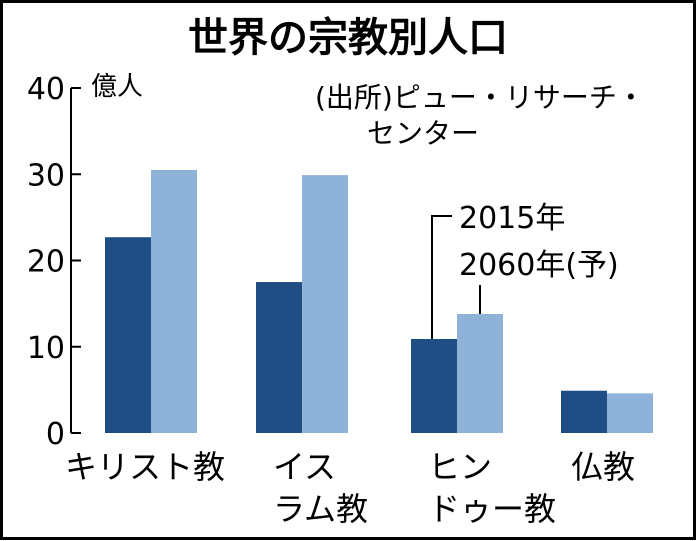 The width and height of the screenshot is (696, 541). What do you see at coordinates (55, 434) in the screenshot?
I see `y-tick-label: 0` at bounding box center [55, 434].